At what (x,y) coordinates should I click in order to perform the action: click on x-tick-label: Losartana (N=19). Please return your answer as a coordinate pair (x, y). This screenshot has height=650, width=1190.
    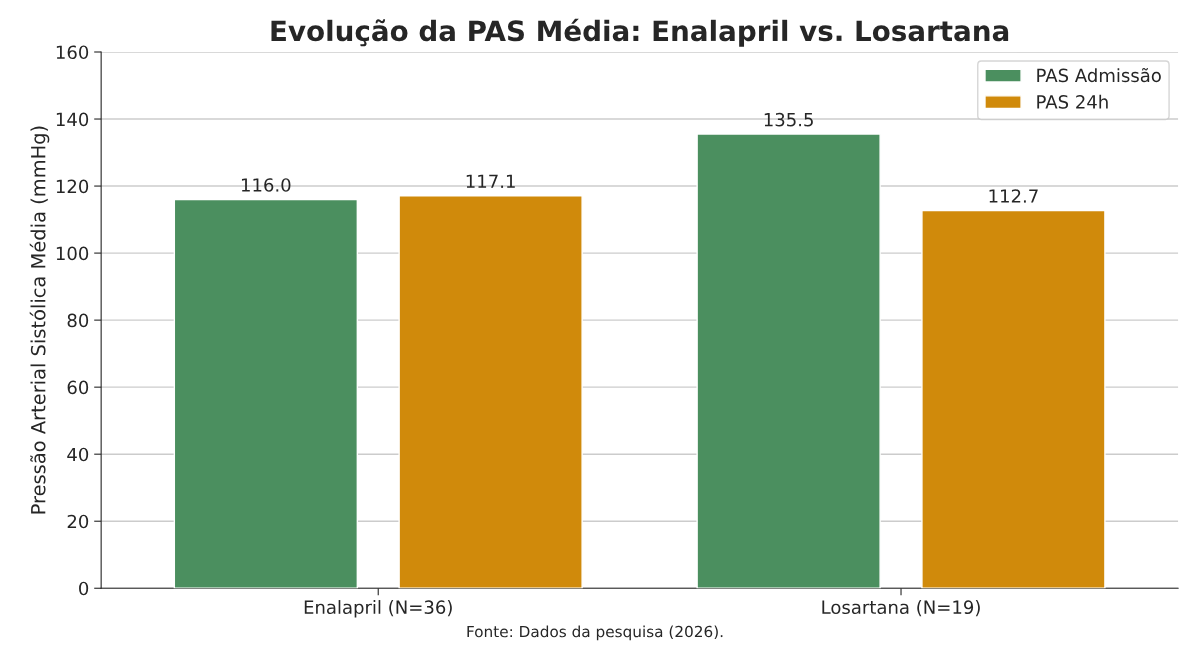
    Looking at the image, I should click on (901, 608).